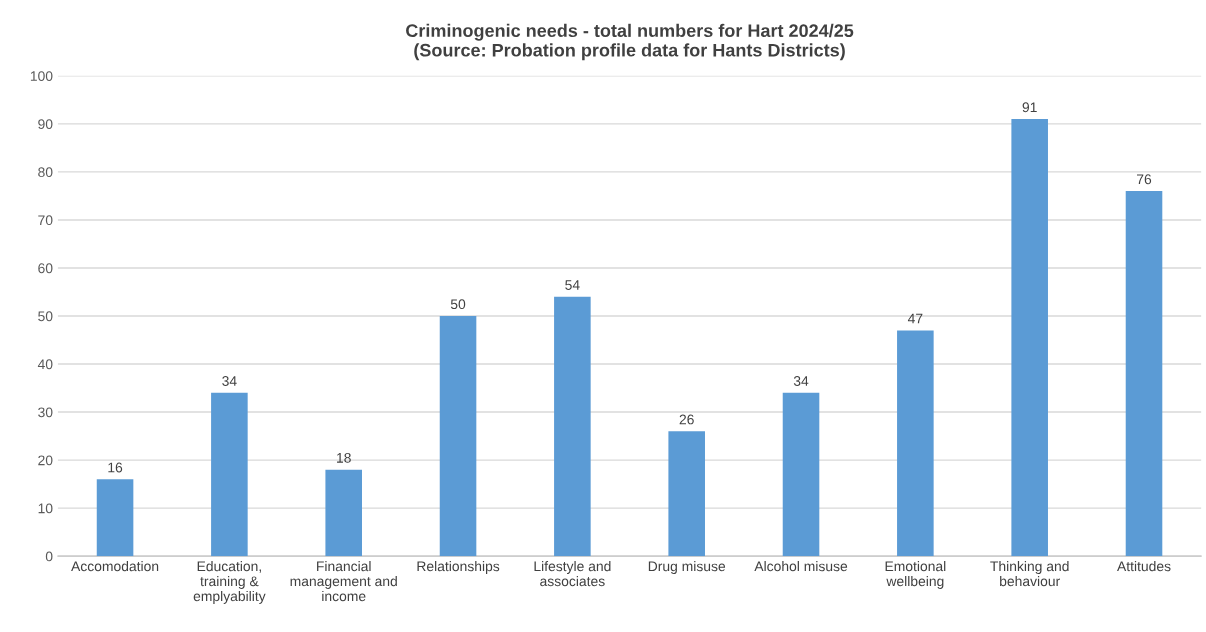 This screenshot has width=1206, height=632. I want to click on x-tick-label: Lifestyle and associates, so click(572, 574).